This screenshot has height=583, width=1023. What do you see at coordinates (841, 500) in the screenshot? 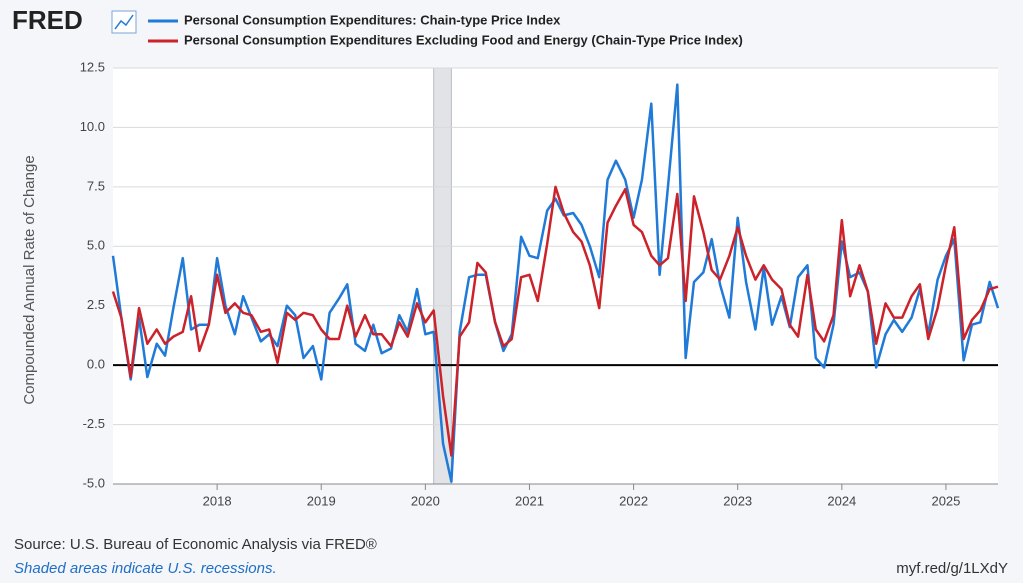
I see `x-tick-label: 2024` at bounding box center [841, 500].